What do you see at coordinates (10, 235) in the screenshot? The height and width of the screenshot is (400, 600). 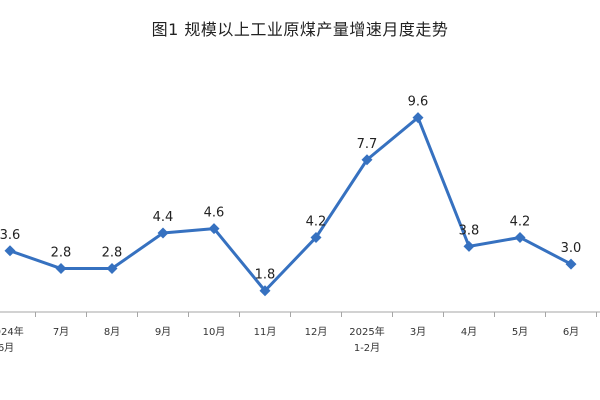 I see `data-label: 3.6` at bounding box center [10, 235].